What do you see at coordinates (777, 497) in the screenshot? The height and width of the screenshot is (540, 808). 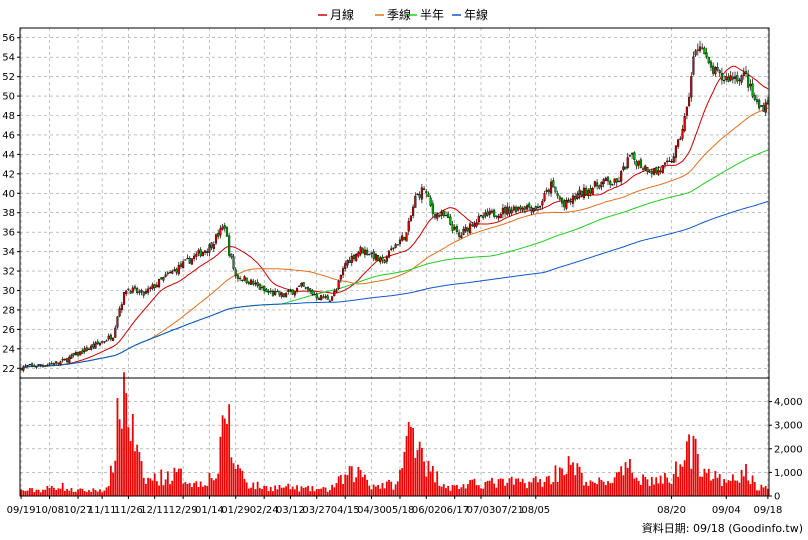 I see `volume-tick-label: 0` at bounding box center [777, 497].